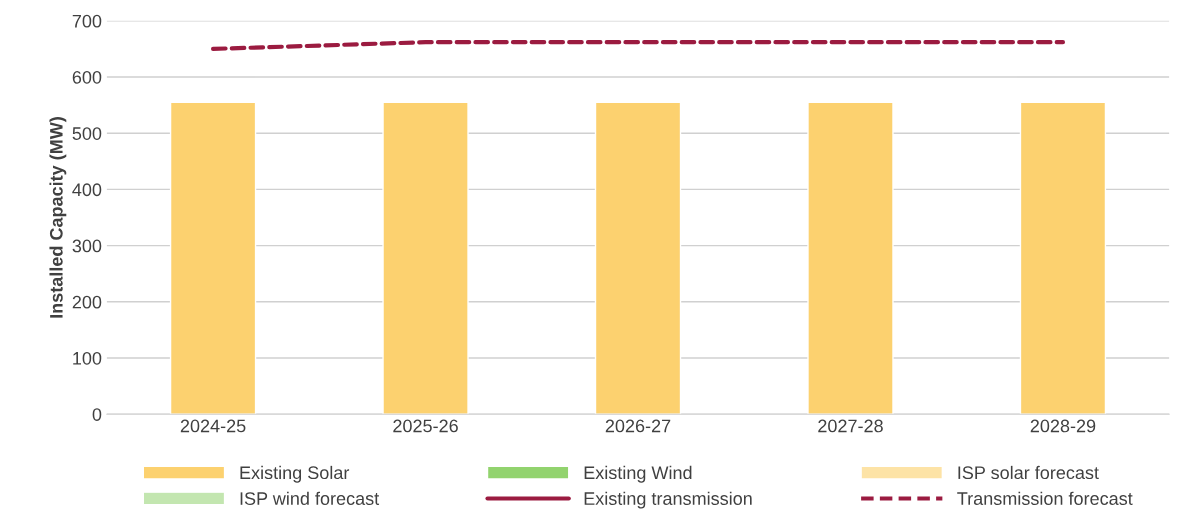 This screenshot has width=1187, height=521. What do you see at coordinates (295, 474) in the screenshot?
I see `legend-label: Existing Solar` at bounding box center [295, 474].